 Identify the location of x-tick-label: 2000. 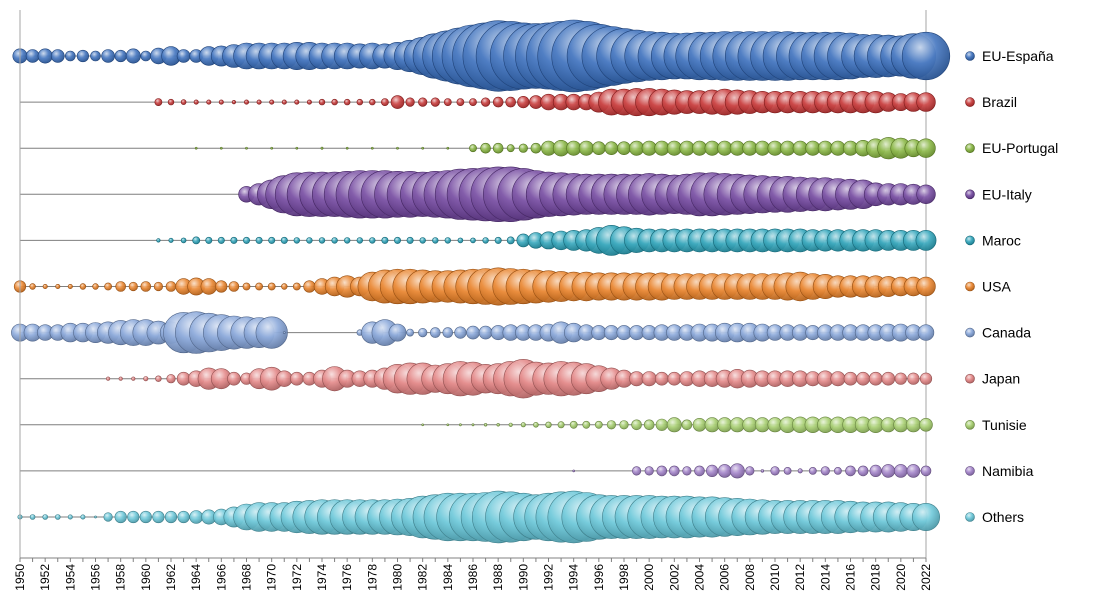
(649, 577).